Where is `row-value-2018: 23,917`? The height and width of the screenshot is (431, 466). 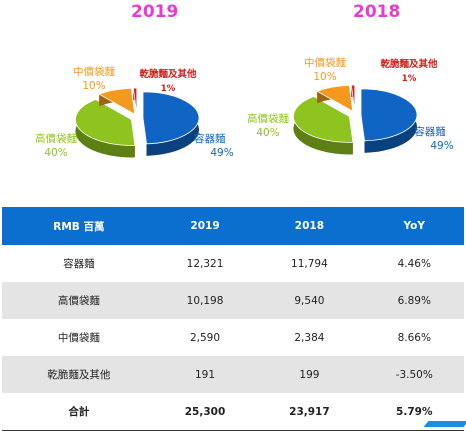 row-value-2018: 23,917 is located at coordinates (309, 412).